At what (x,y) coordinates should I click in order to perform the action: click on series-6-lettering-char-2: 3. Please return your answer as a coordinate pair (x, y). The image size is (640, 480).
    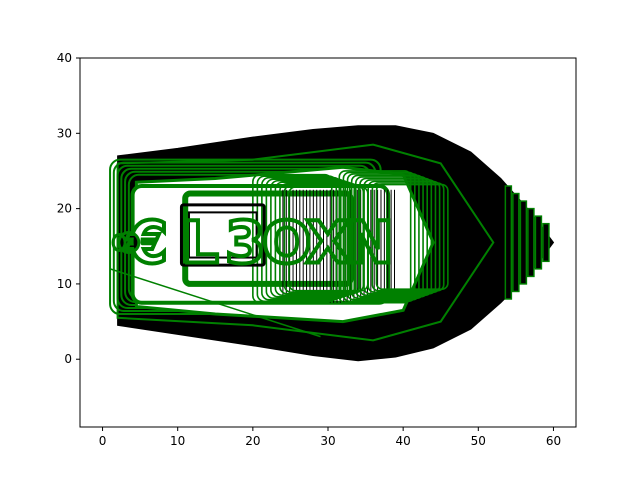
    Looking at the image, I should click on (245, 243).